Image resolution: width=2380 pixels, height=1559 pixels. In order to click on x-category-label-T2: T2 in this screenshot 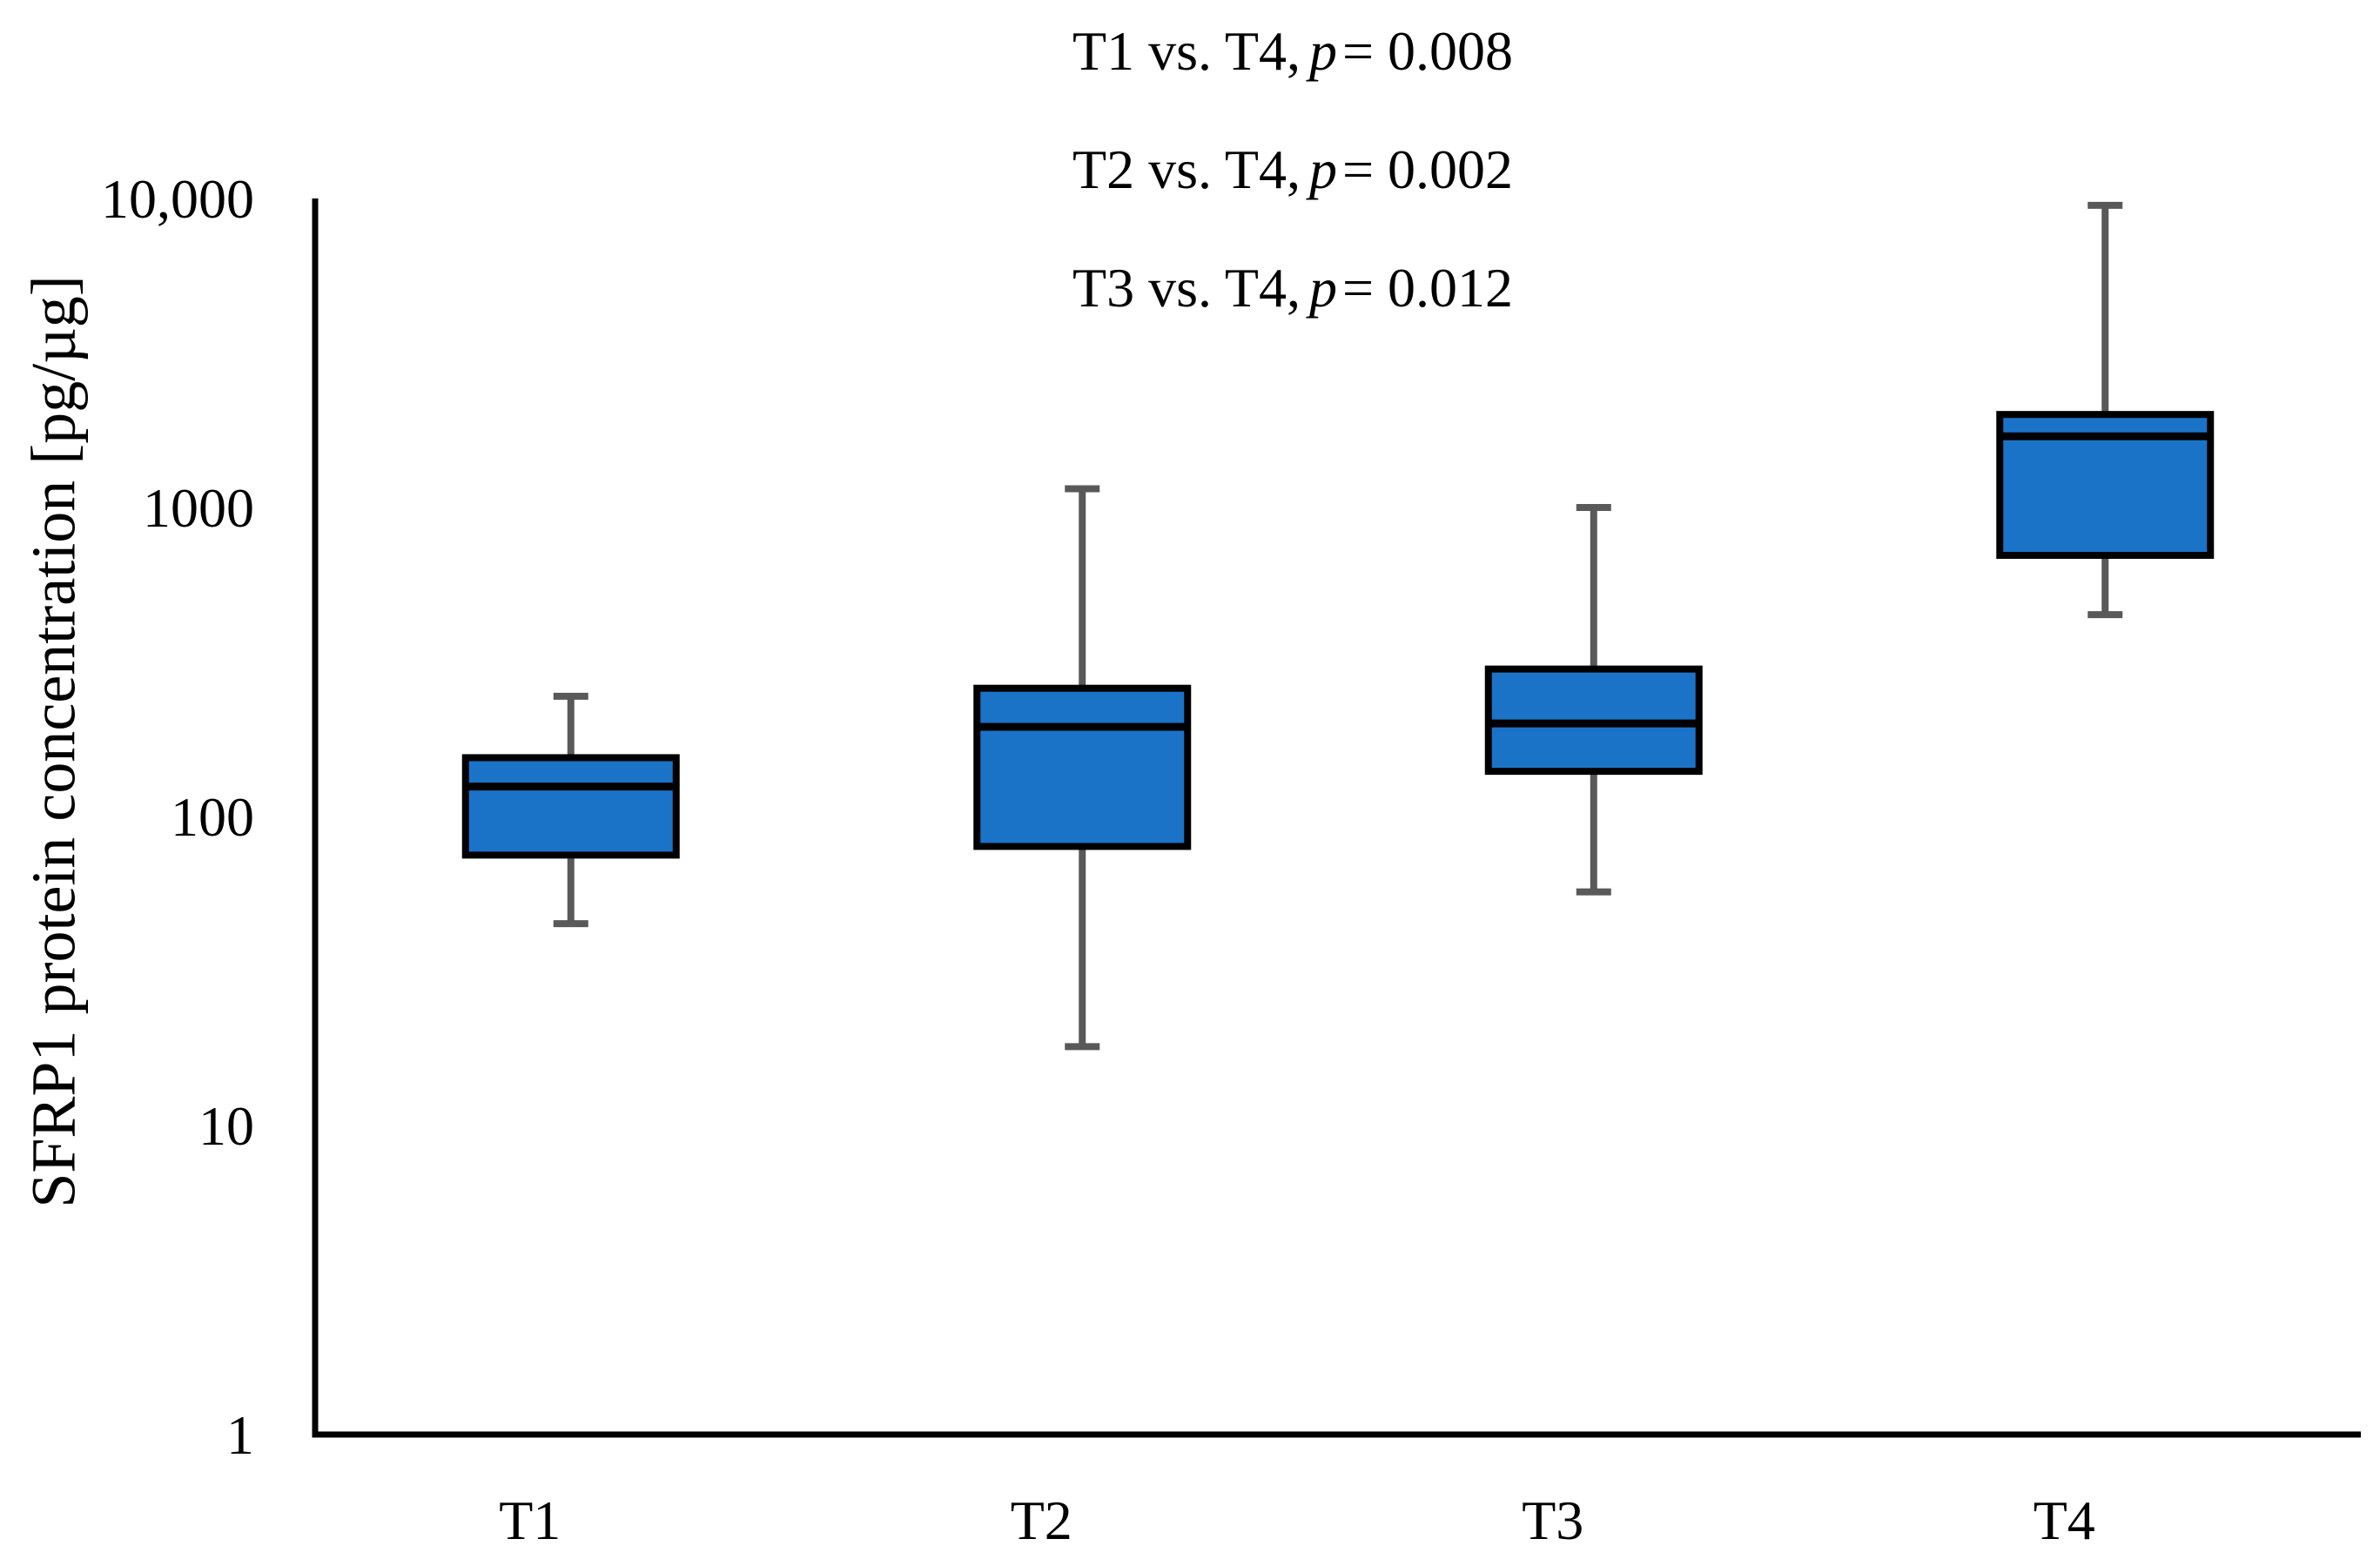, I will do `click(1041, 1520)`.